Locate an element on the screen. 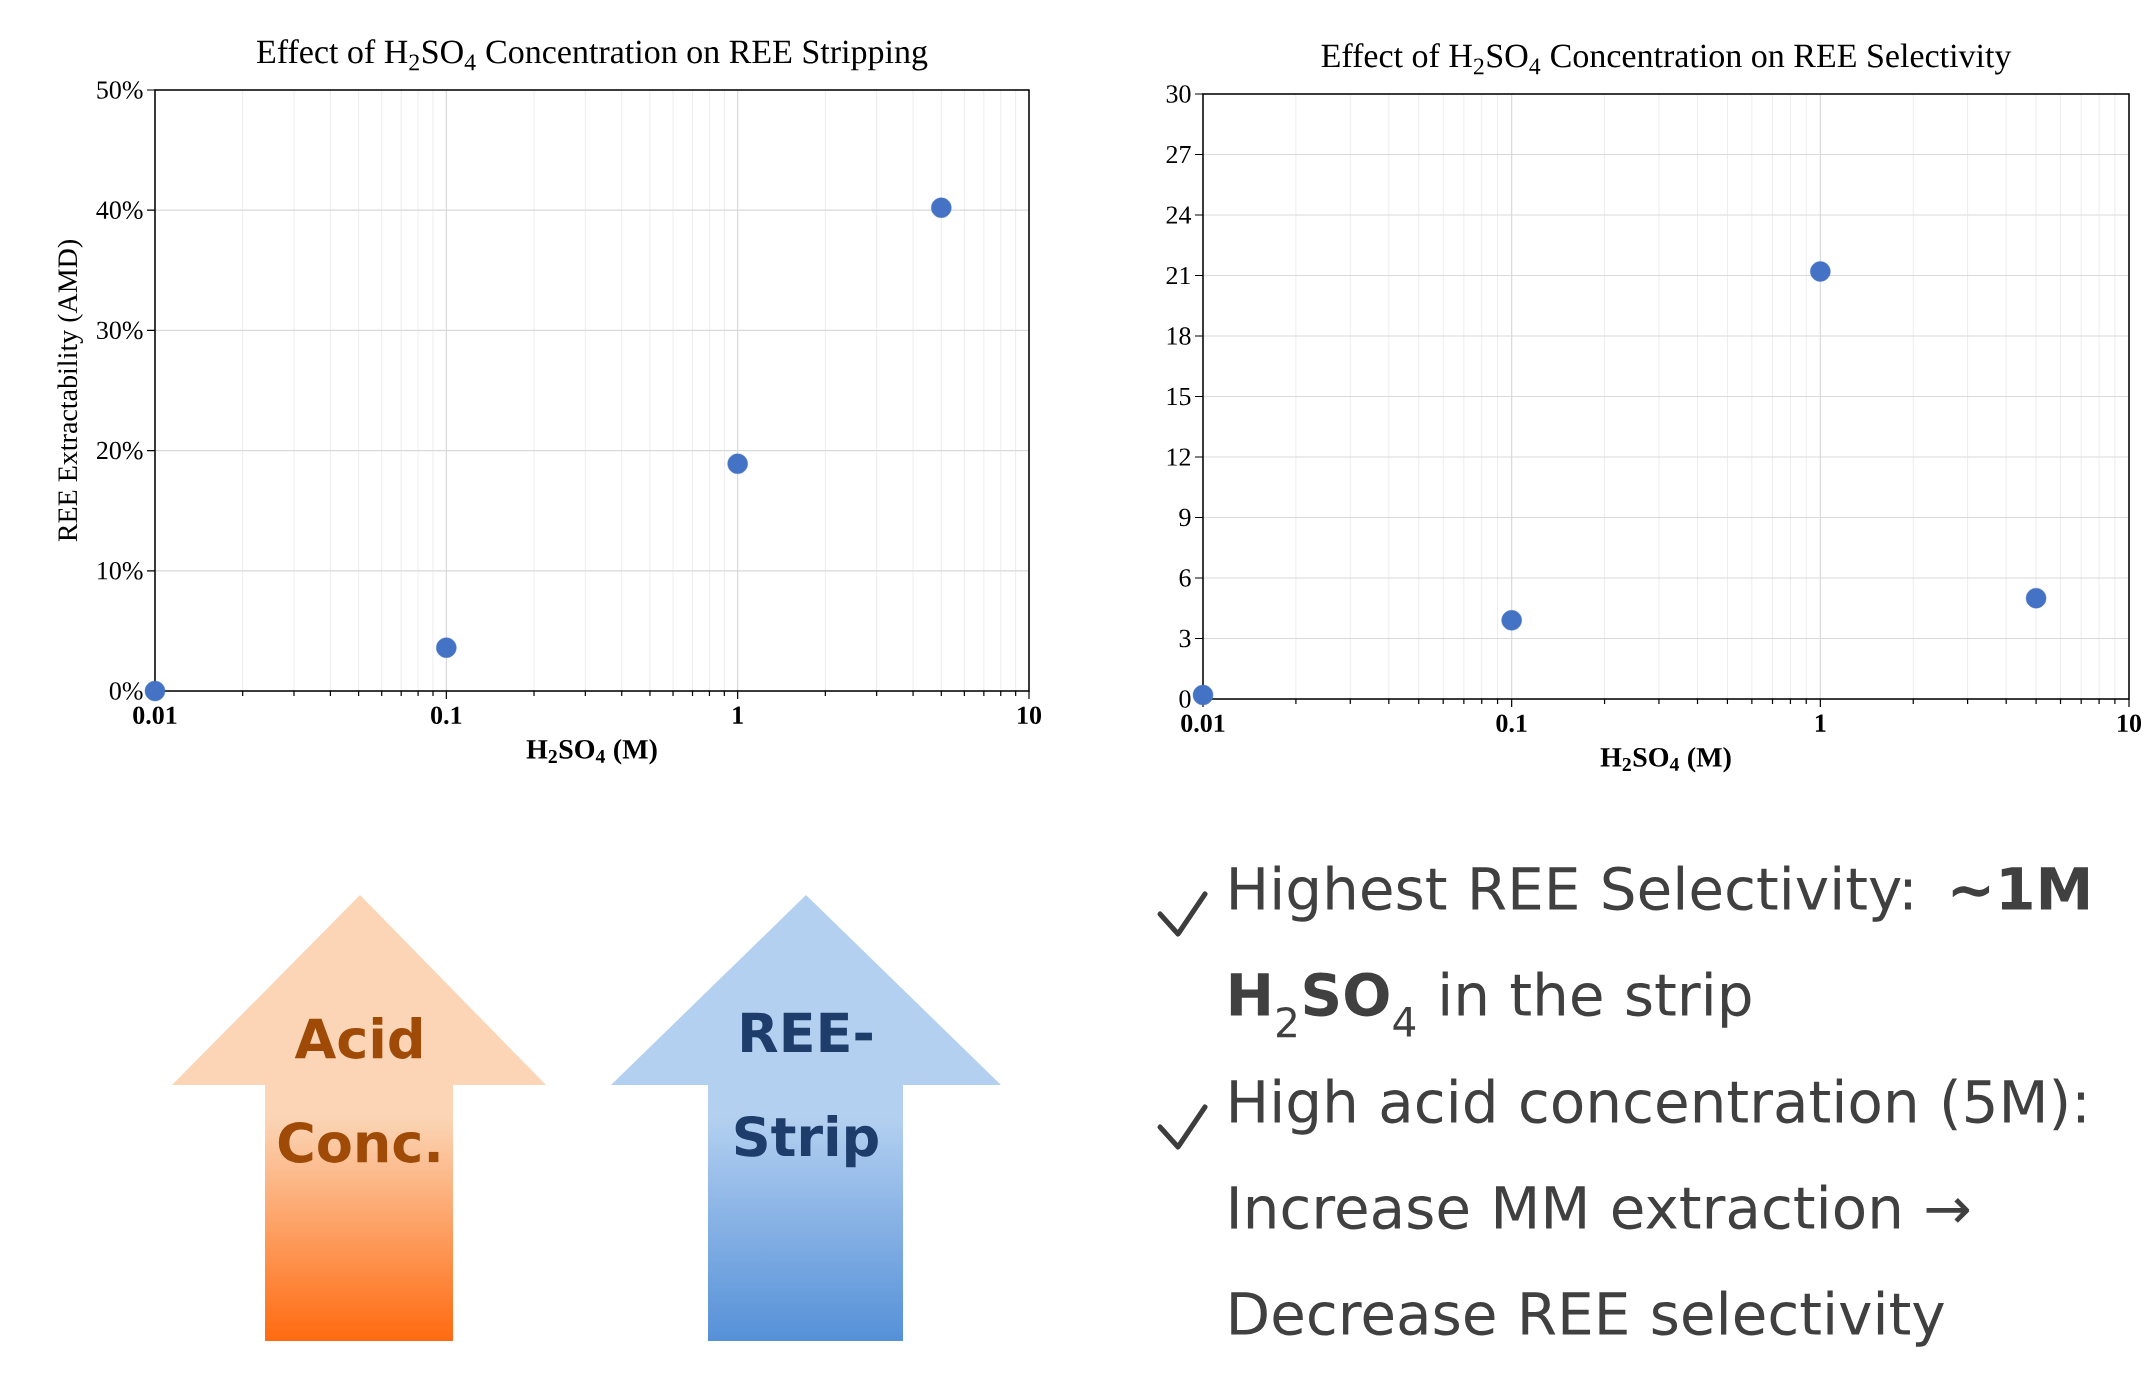  y-tick-label: 24 is located at coordinates (1179, 215).